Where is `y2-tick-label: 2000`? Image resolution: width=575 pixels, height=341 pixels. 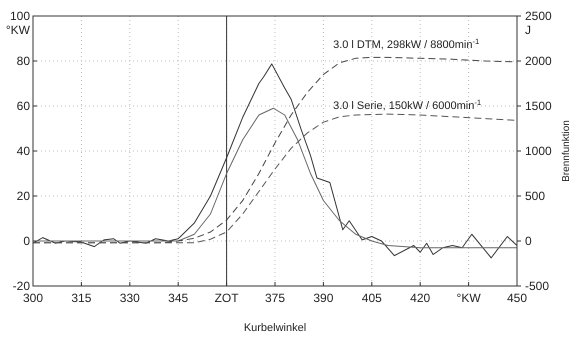 y2-tick-label: 2000 is located at coordinates (538, 61).